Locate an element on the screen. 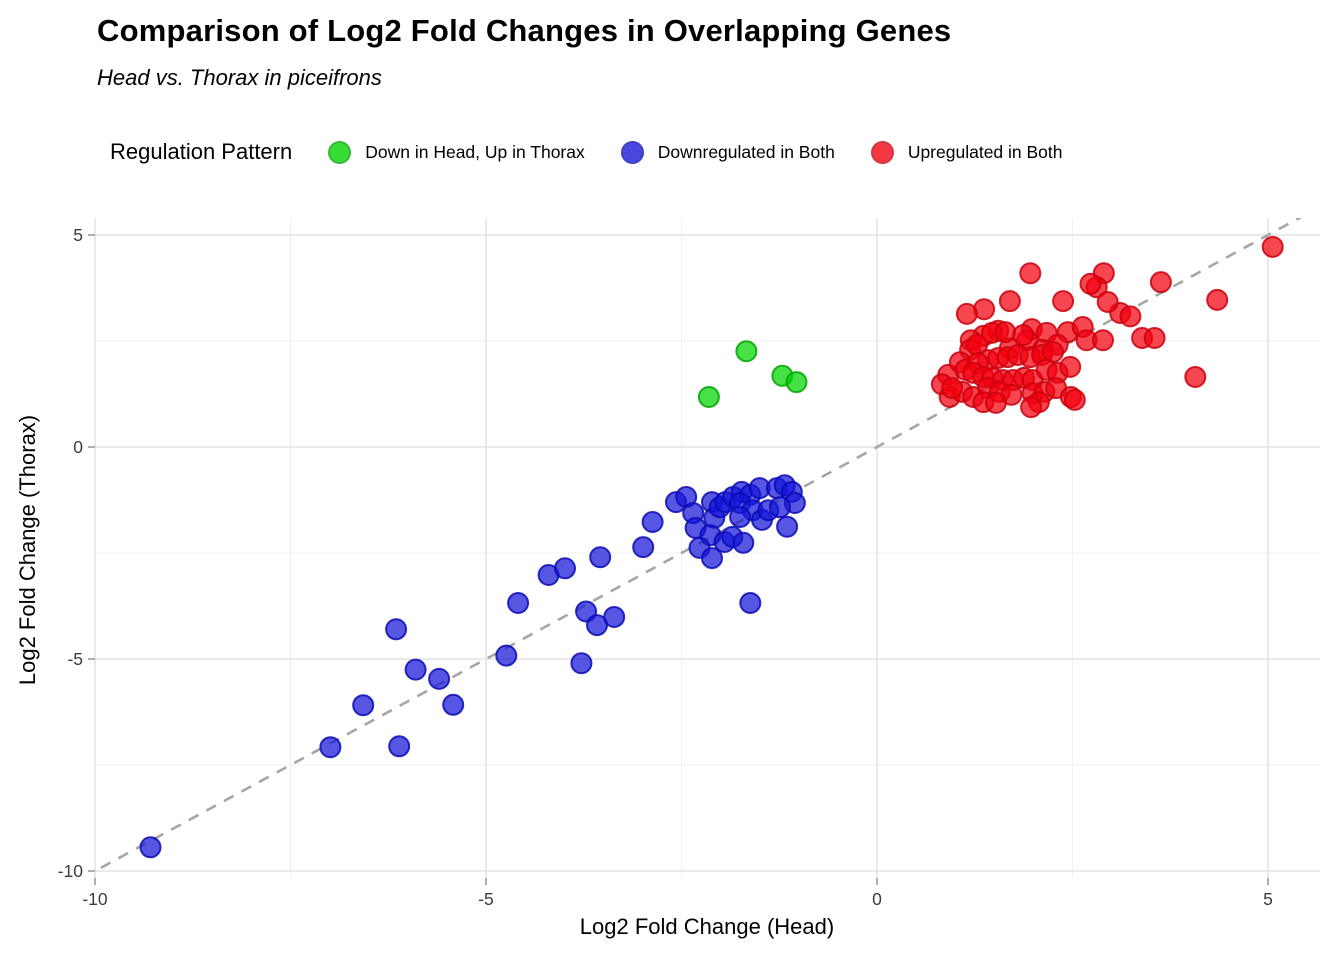 The width and height of the screenshot is (1344, 960). green-dot-icon is located at coordinates (340, 152).